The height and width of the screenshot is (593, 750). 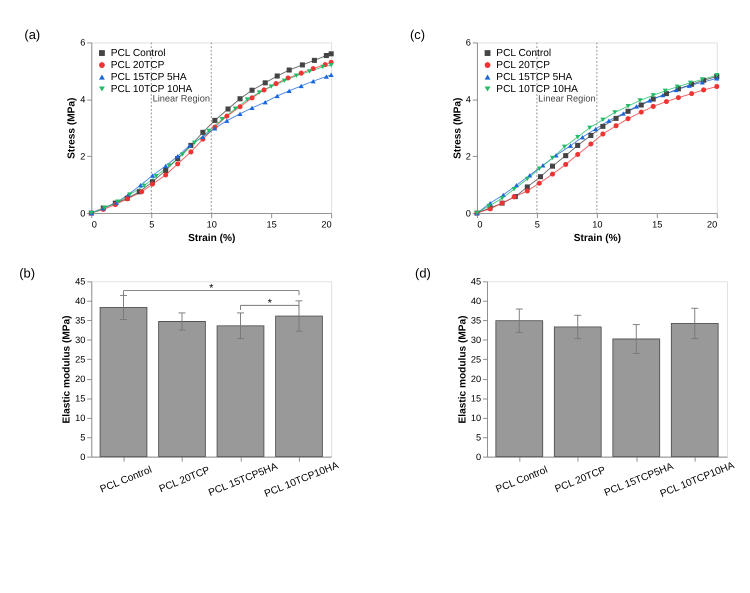 What do you see at coordinates (418, 34) in the screenshot?
I see `chart-title: (c)` at bounding box center [418, 34].